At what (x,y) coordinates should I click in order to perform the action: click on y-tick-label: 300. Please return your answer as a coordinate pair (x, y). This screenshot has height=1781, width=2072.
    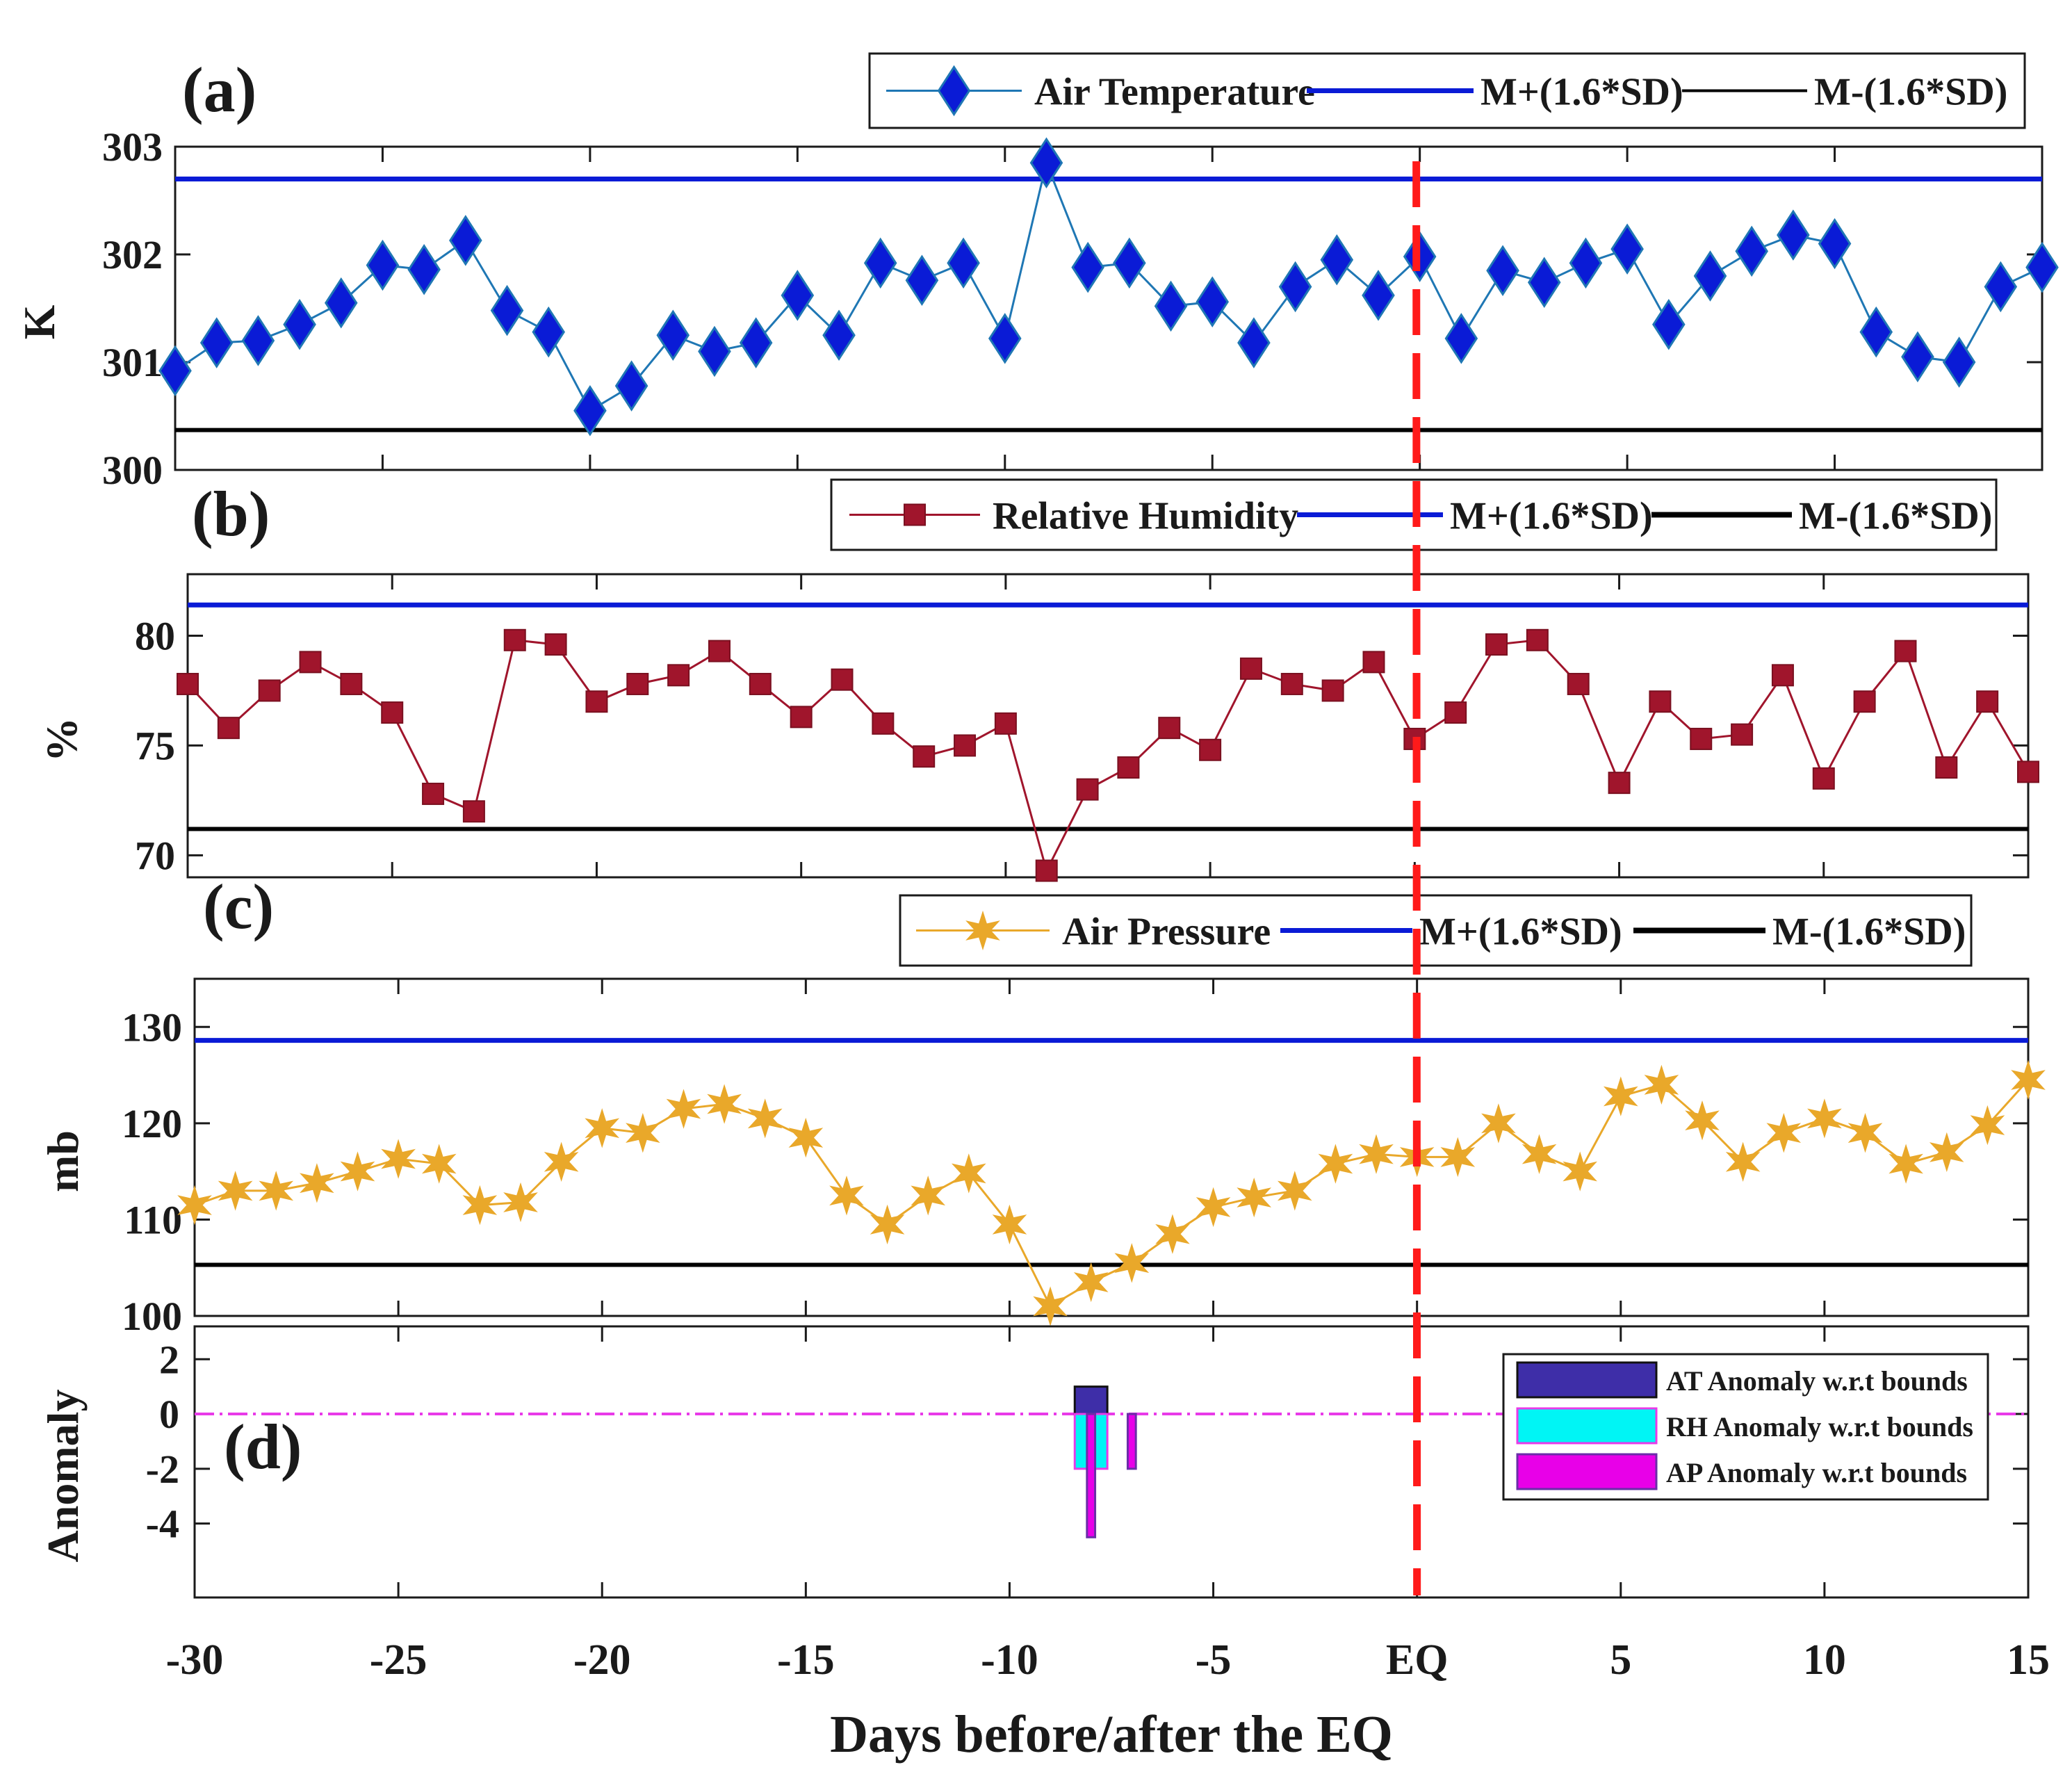
    Looking at the image, I should click on (132, 470).